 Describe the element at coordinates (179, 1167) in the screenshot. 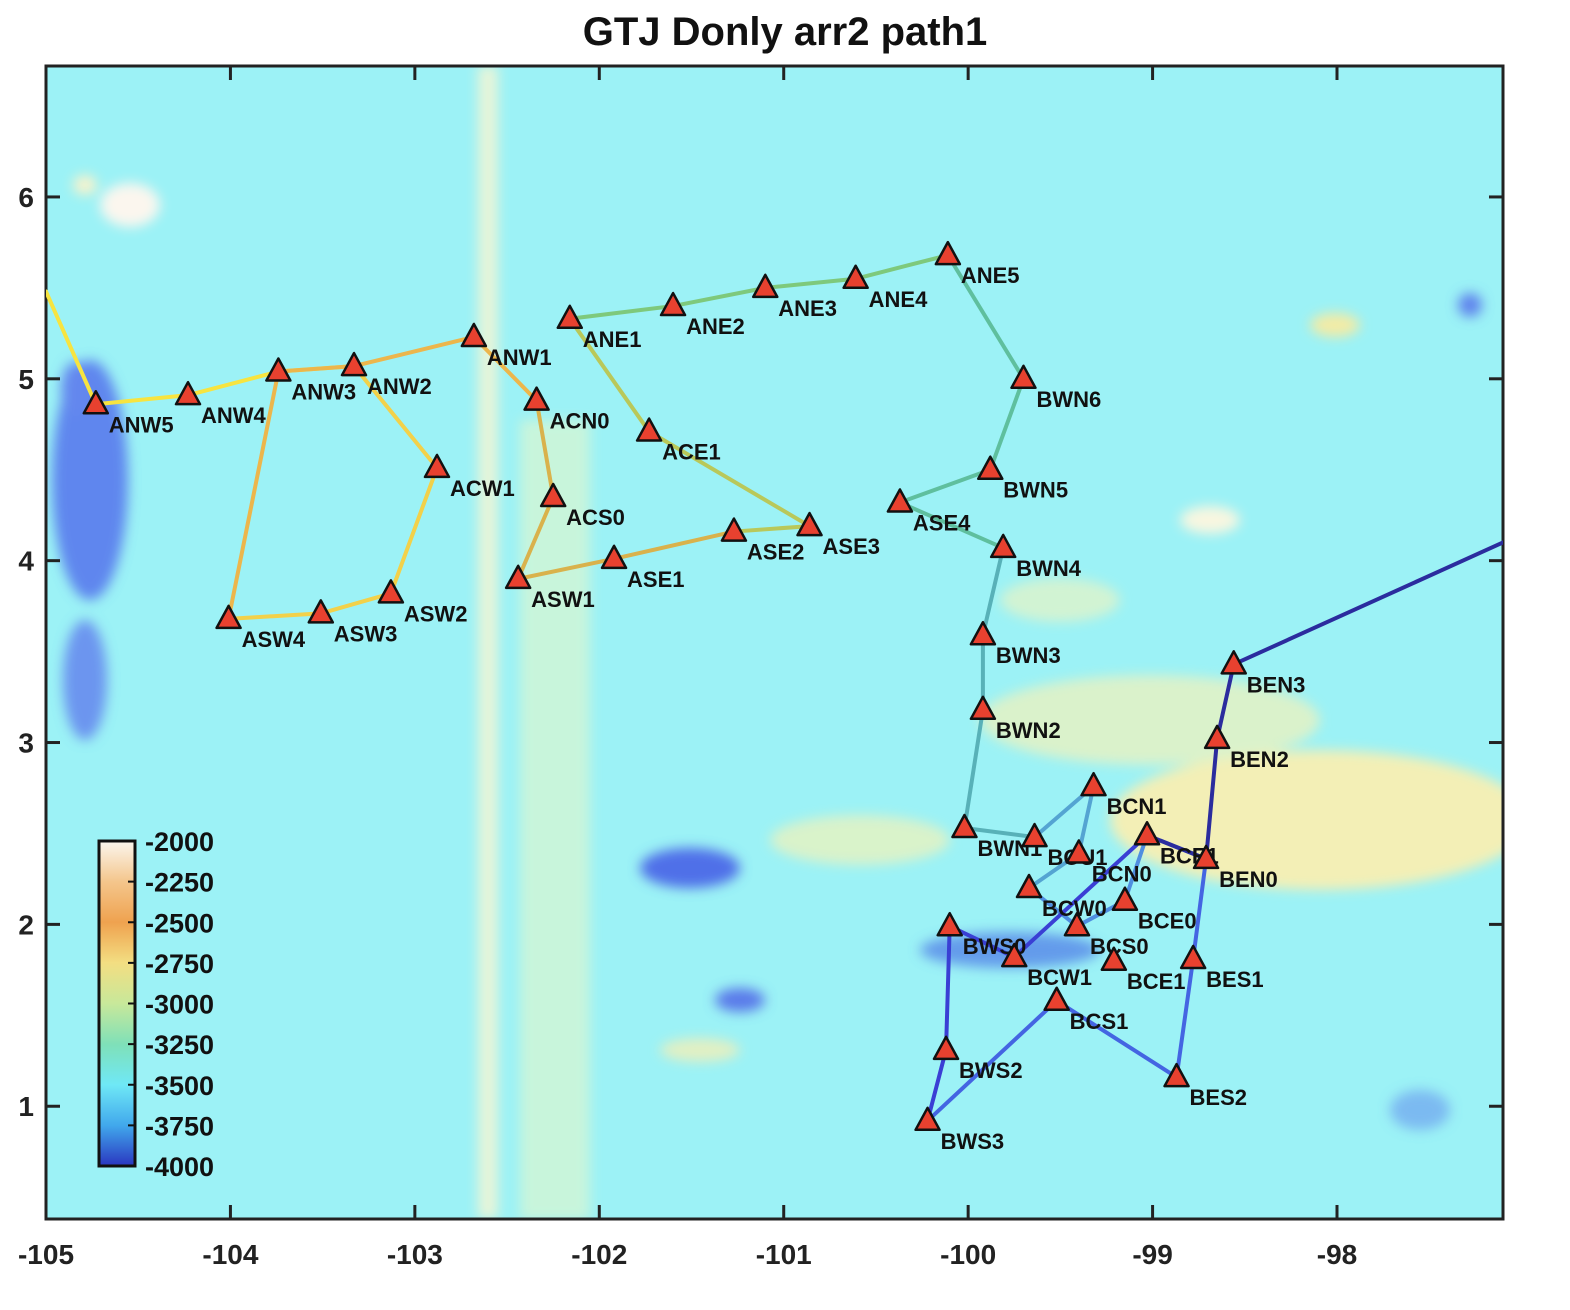

I see `colorbar-label: -4000` at that location.